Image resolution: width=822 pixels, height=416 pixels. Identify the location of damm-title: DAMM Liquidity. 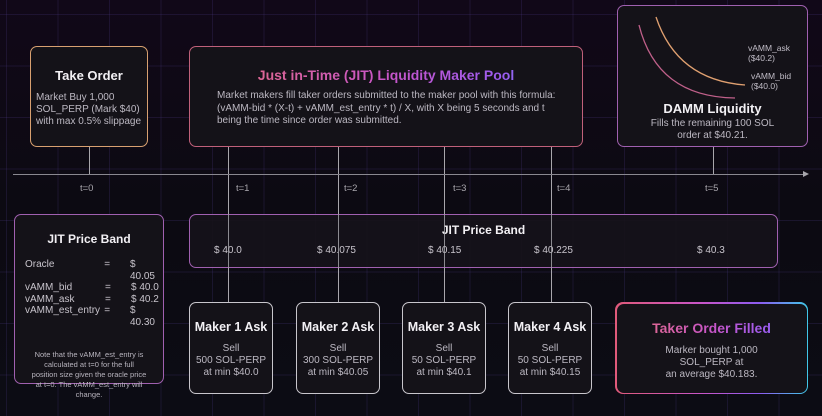
(712, 108).